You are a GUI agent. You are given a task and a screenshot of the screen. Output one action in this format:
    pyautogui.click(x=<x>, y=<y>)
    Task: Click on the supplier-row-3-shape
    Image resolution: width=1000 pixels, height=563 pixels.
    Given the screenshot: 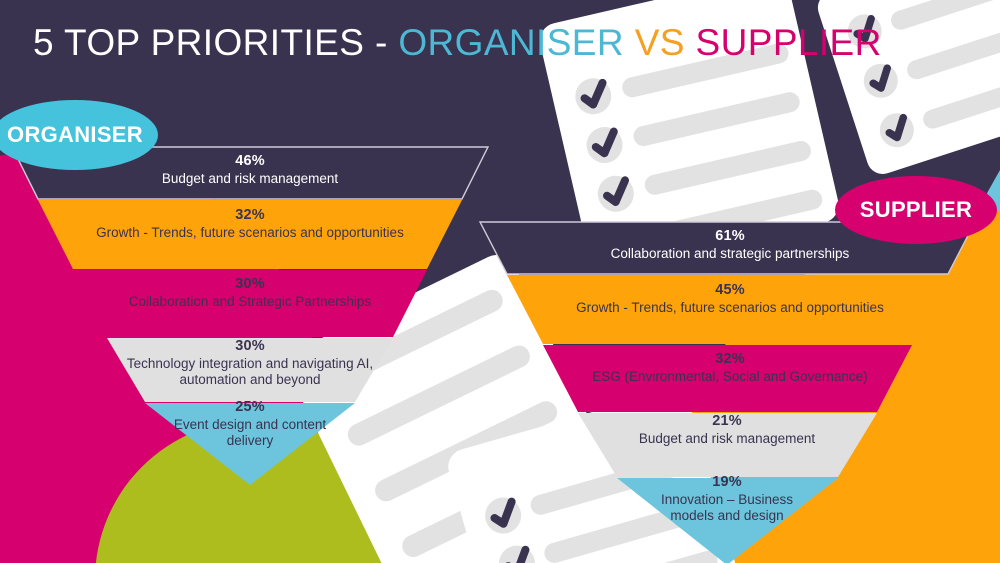 What is the action you would take?
    pyautogui.click(x=727, y=378)
    